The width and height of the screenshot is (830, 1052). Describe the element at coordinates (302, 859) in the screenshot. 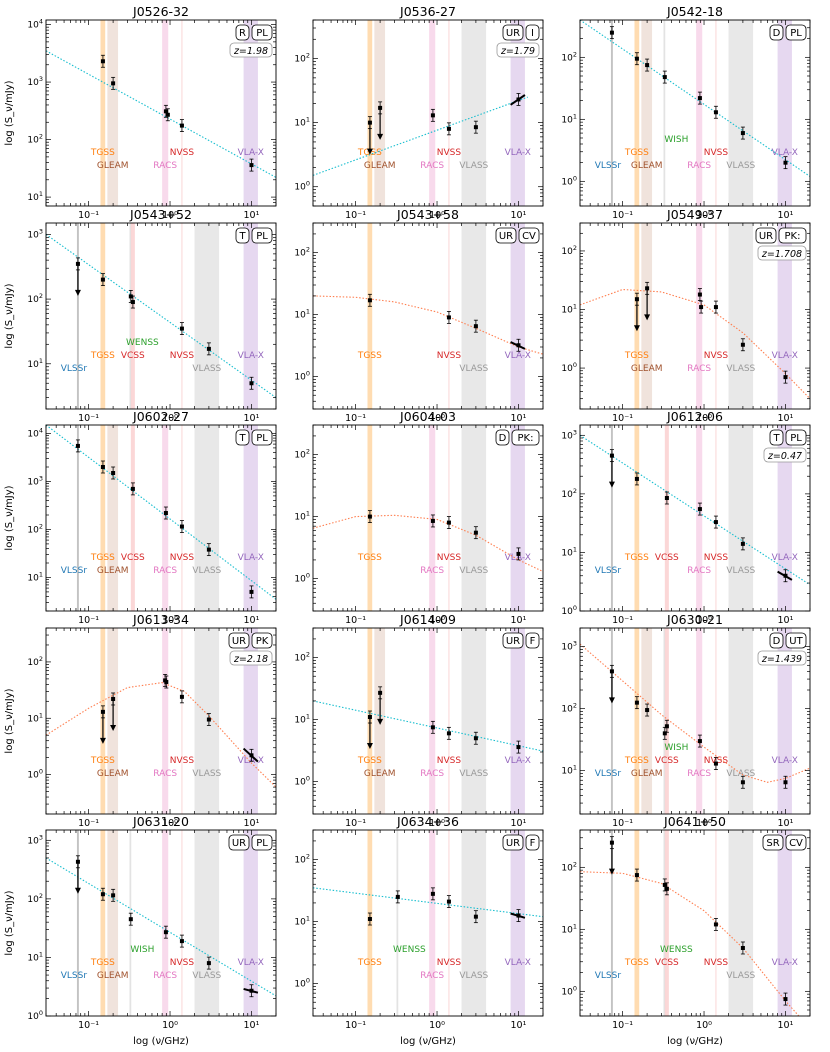

I see `y-tick-label: 10²` at that location.